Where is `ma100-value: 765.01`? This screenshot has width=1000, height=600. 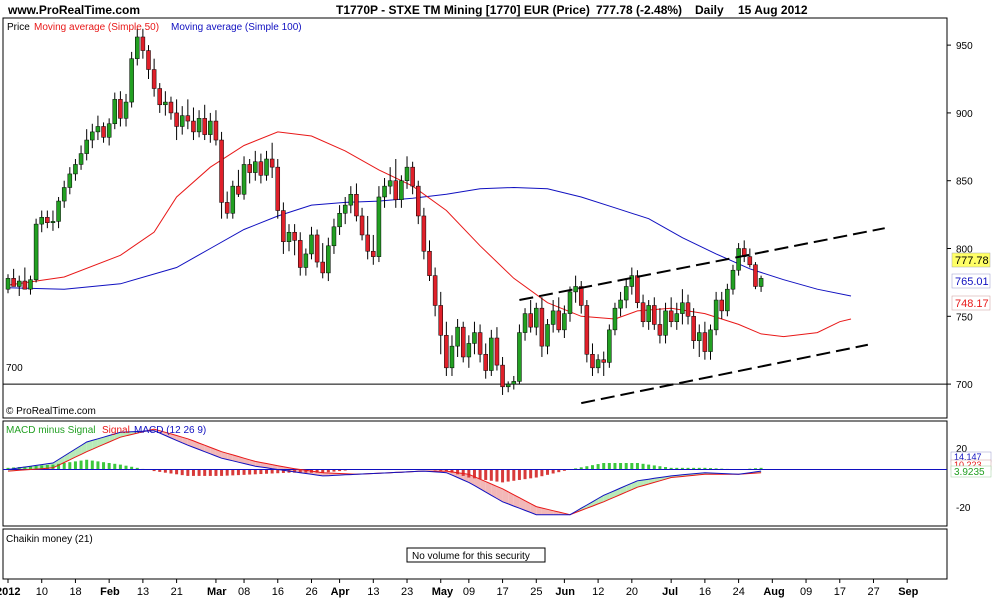
ma100-value: 765.01 is located at coordinates (972, 282).